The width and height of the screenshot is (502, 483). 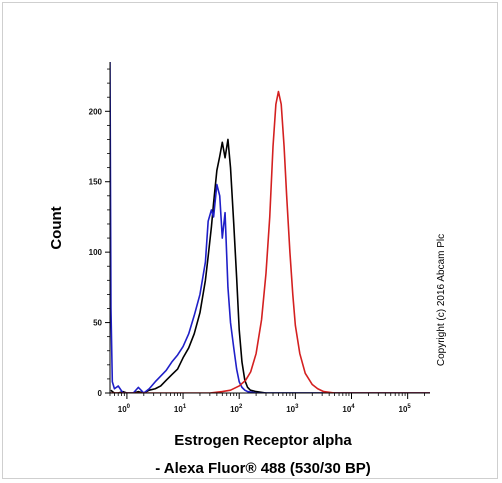 I want to click on x-tick-label-5: 10⁵, so click(x=405, y=409).